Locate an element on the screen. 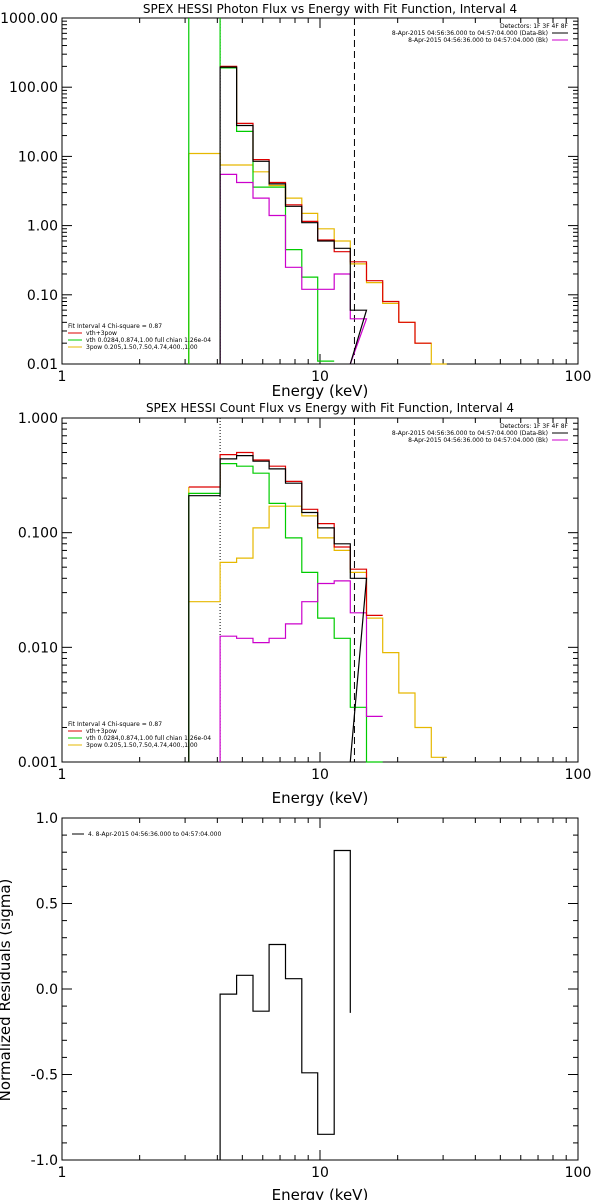  y-tick-label: 0.10 is located at coordinates (42, 296).